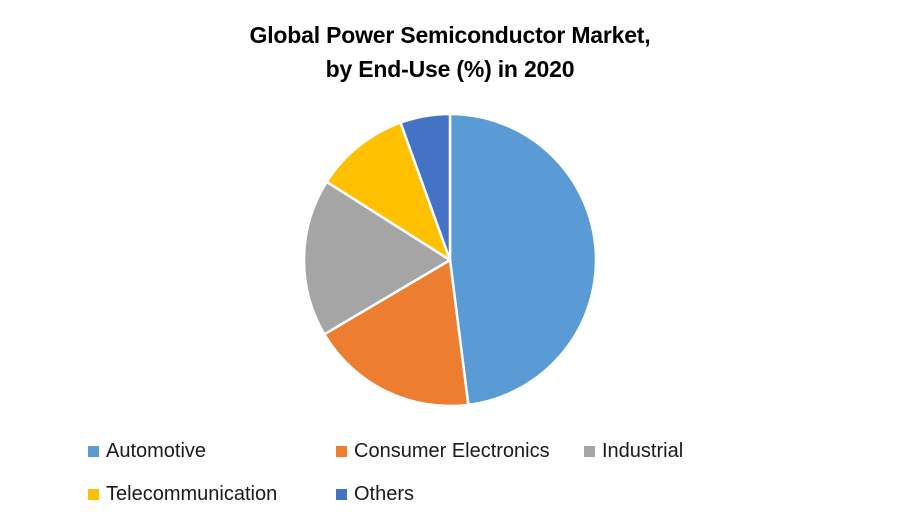  What do you see at coordinates (425, 187) in the screenshot?
I see `pie-slice-others` at bounding box center [425, 187].